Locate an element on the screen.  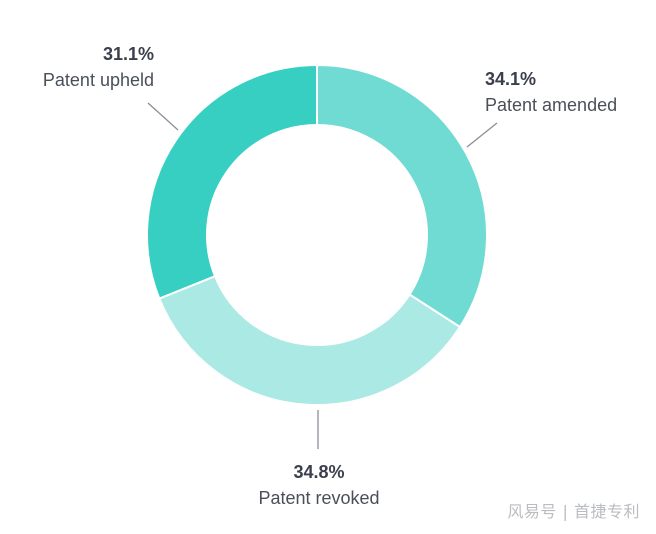
label-group-patent-amended: 34.1% Patent amended is located at coordinates (551, 92).